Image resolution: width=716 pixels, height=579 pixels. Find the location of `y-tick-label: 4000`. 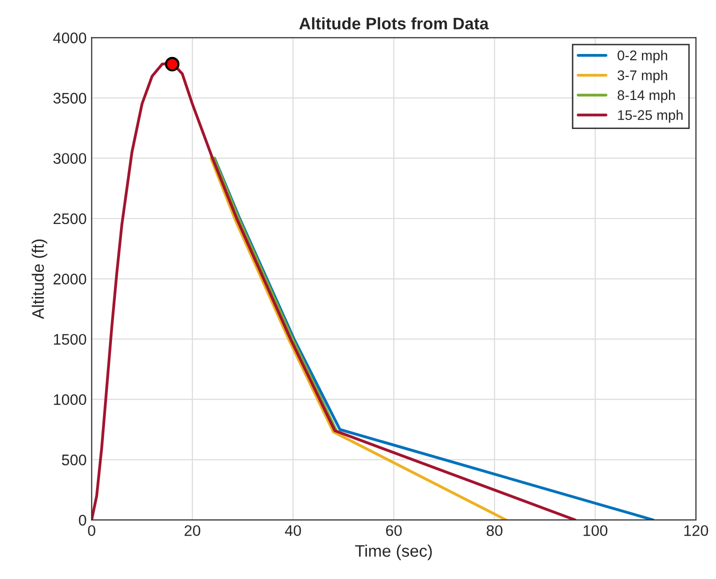

y-tick-label: 4000 is located at coordinates (69, 38).